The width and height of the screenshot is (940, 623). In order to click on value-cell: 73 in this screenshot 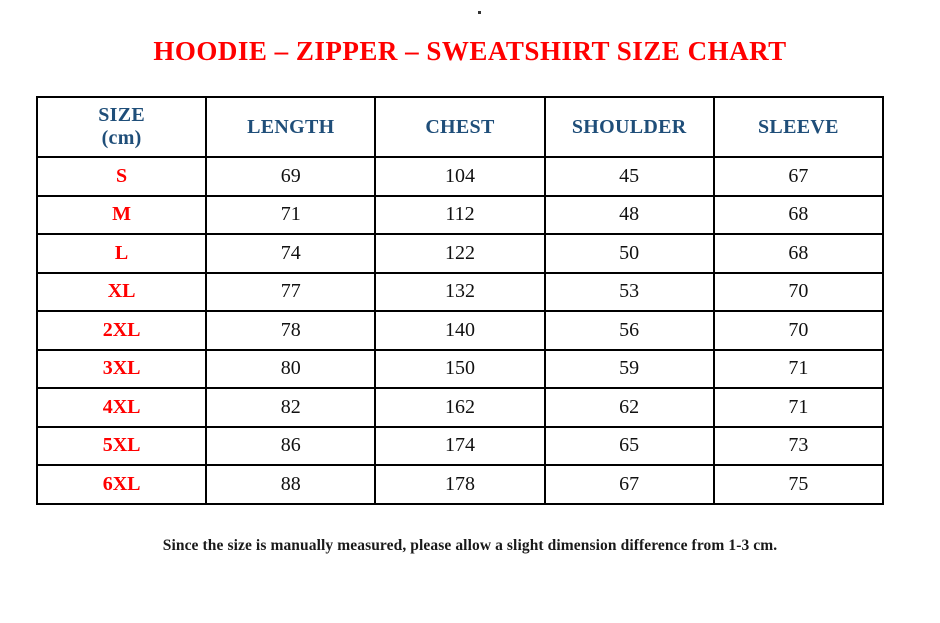, I will do `click(798, 445)`.